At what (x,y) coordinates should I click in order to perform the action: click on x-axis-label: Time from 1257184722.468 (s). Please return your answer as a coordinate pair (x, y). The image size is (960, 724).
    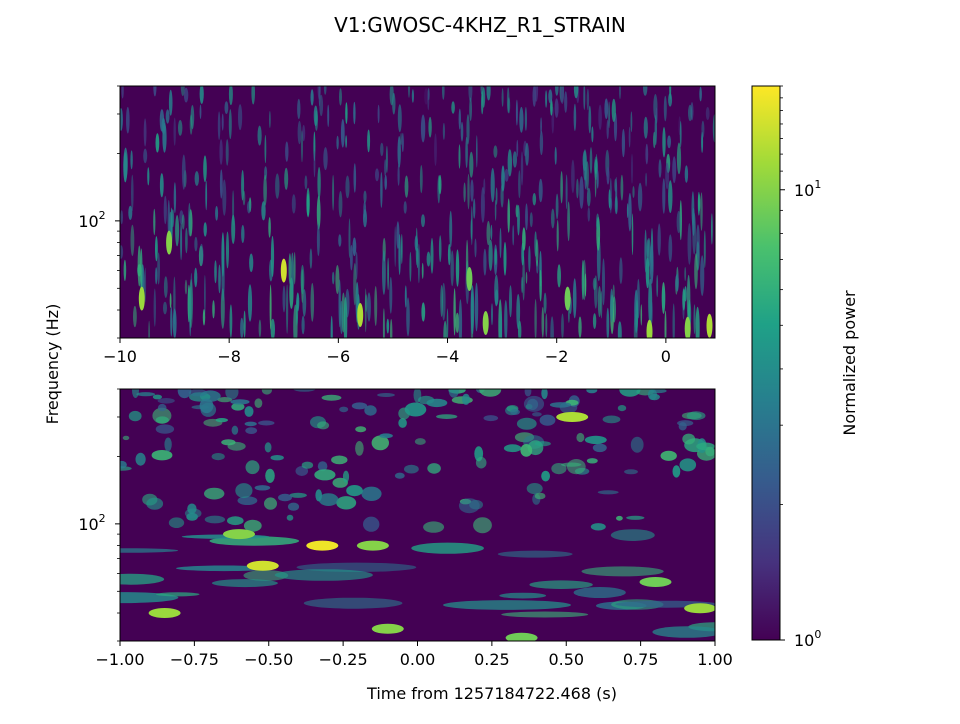
    Looking at the image, I should click on (491, 693).